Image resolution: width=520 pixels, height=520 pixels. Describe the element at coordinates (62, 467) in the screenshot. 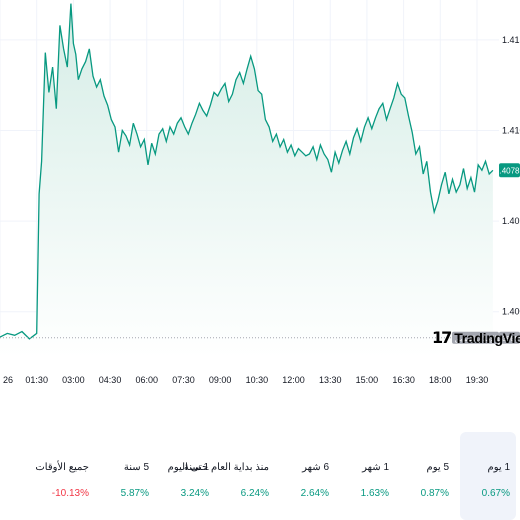

I see `performance-period-label: جميع الأوقات` at that location.